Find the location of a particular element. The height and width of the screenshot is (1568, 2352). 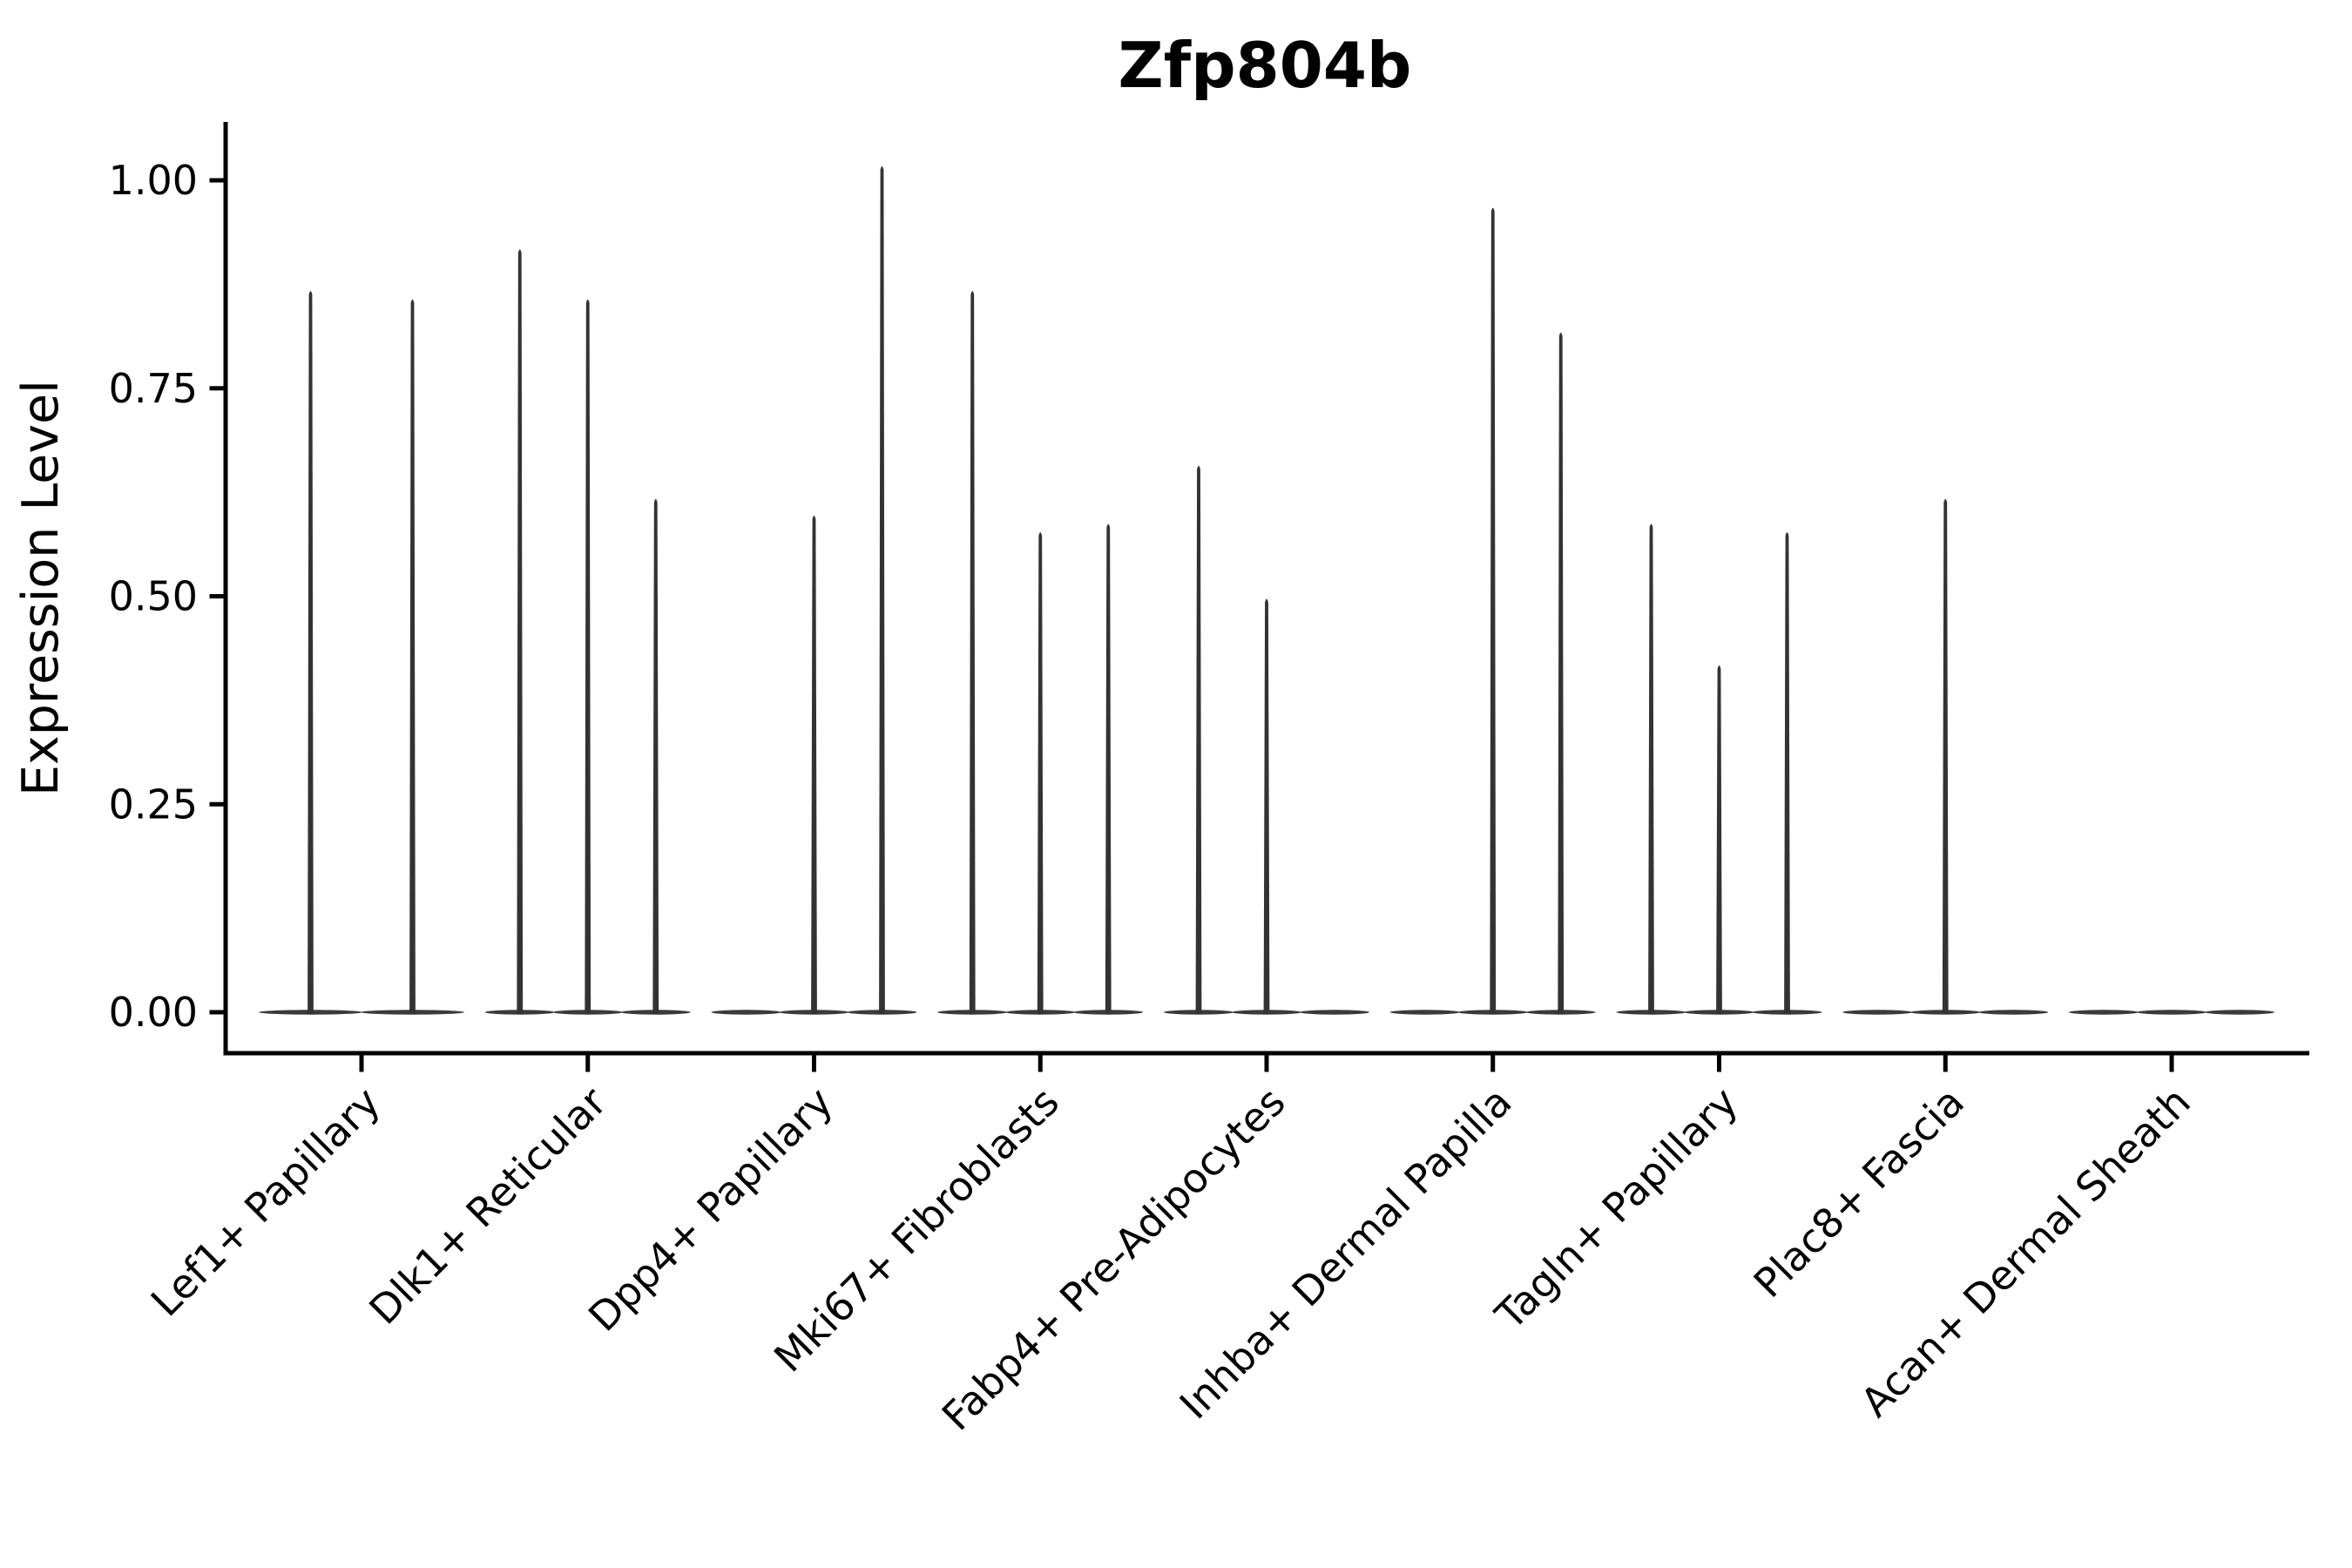

x-tick-label: Lef1+ Papillary is located at coordinates (265, 1202).